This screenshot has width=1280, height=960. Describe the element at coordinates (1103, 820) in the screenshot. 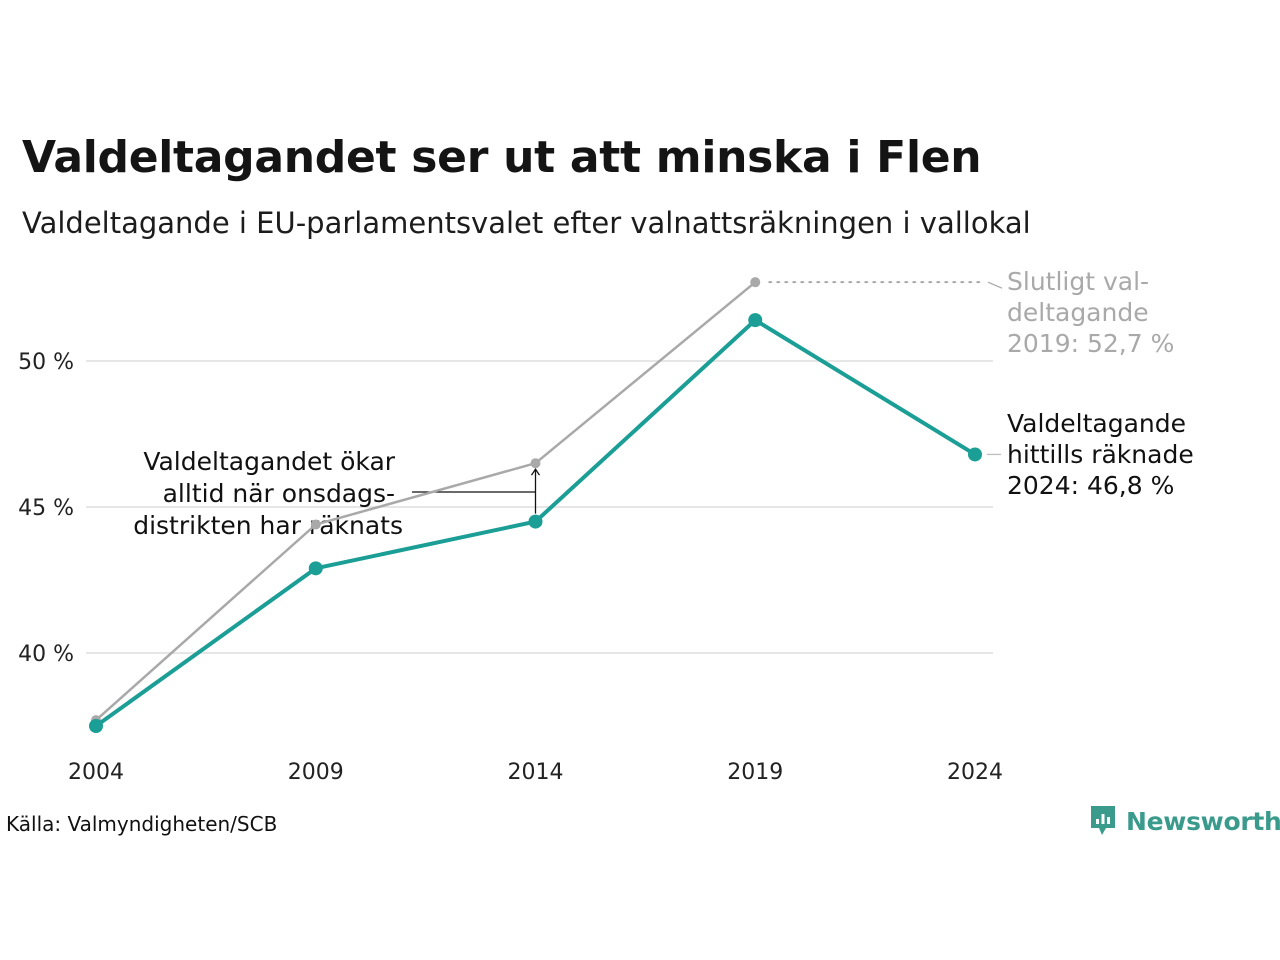

I see `newsworthy-logo-icon` at that location.